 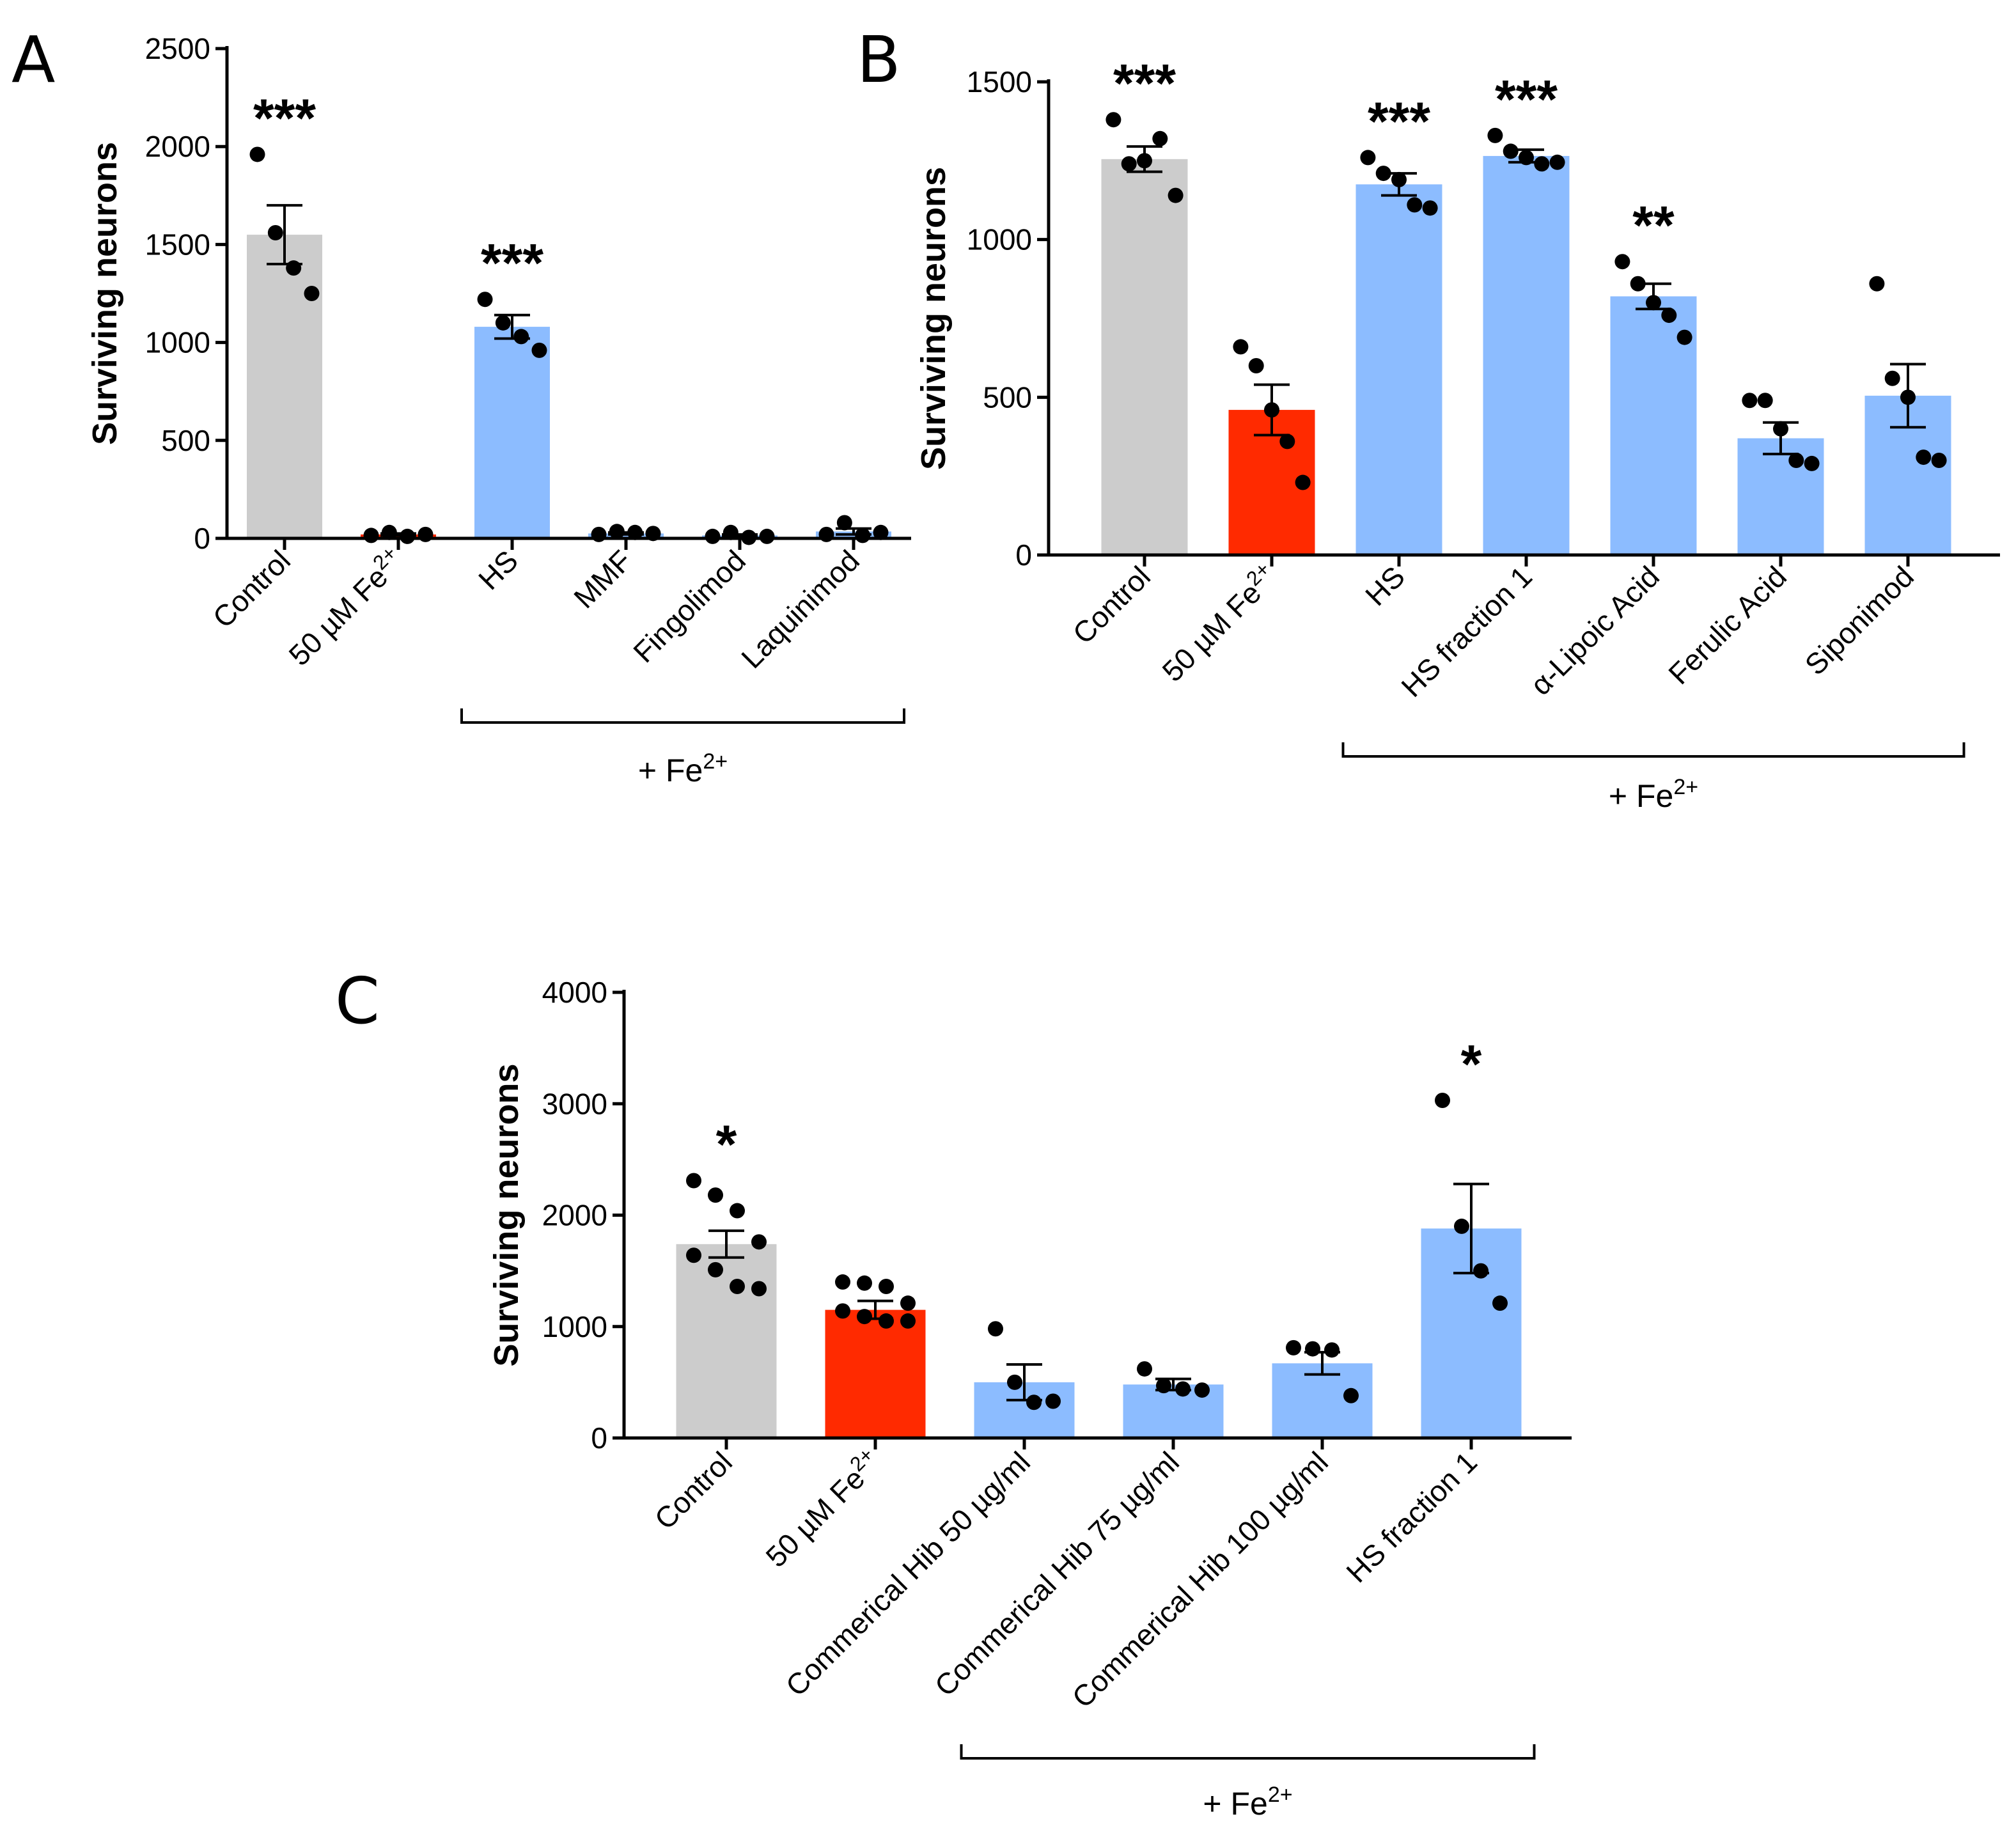 What do you see at coordinates (1595, 630) in the screenshot?
I see `x-category-label: α-Lipoic Acid` at bounding box center [1595, 630].